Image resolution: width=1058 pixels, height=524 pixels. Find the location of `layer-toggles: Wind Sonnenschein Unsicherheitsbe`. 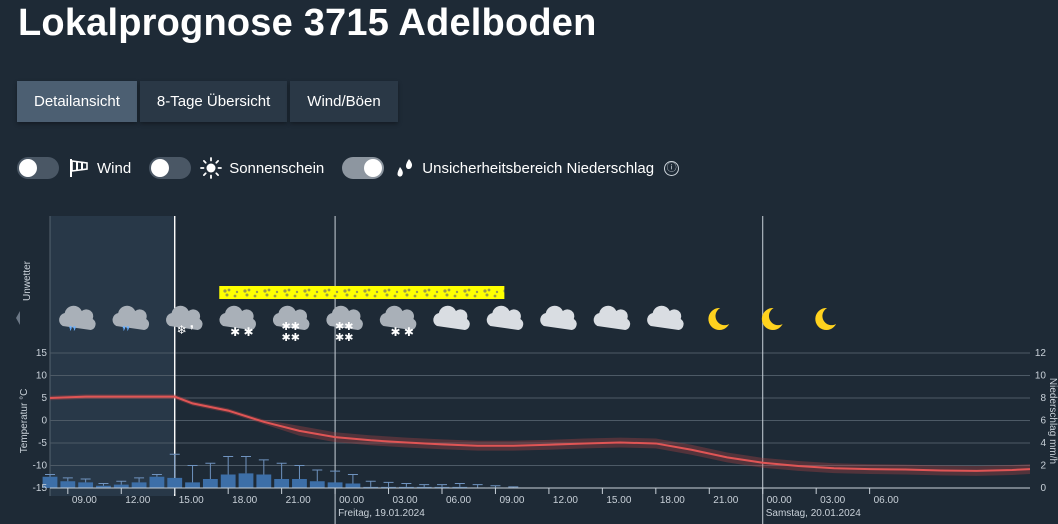

layer-toggles: Wind Sonnenschein Unsicherheitsbe is located at coordinates (357, 168).